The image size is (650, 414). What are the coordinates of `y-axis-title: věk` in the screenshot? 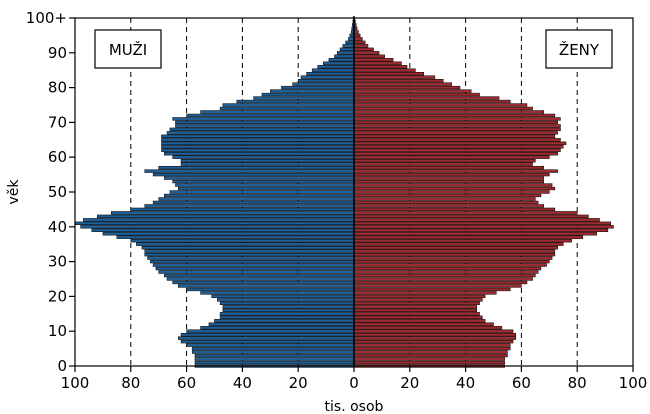 It's located at (14, 192).